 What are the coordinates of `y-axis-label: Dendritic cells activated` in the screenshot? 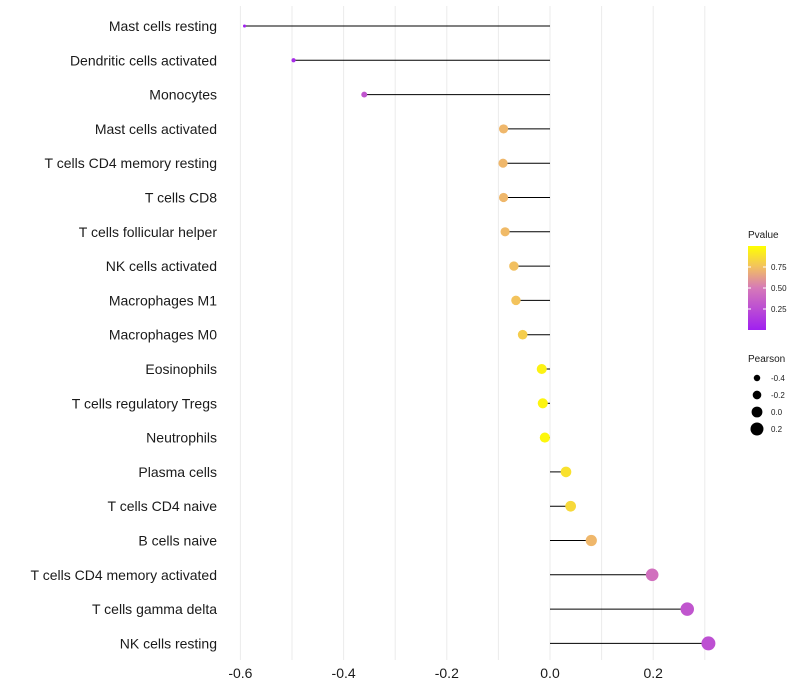 It's located at (143, 60).